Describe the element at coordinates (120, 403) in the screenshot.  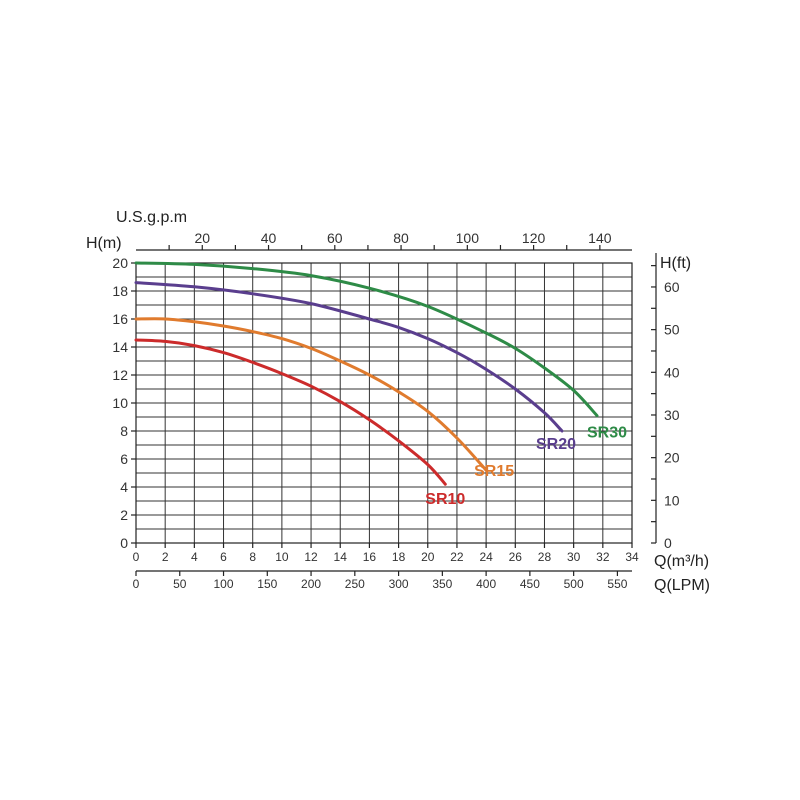
I see `y-tick-label-10: 10` at that location.